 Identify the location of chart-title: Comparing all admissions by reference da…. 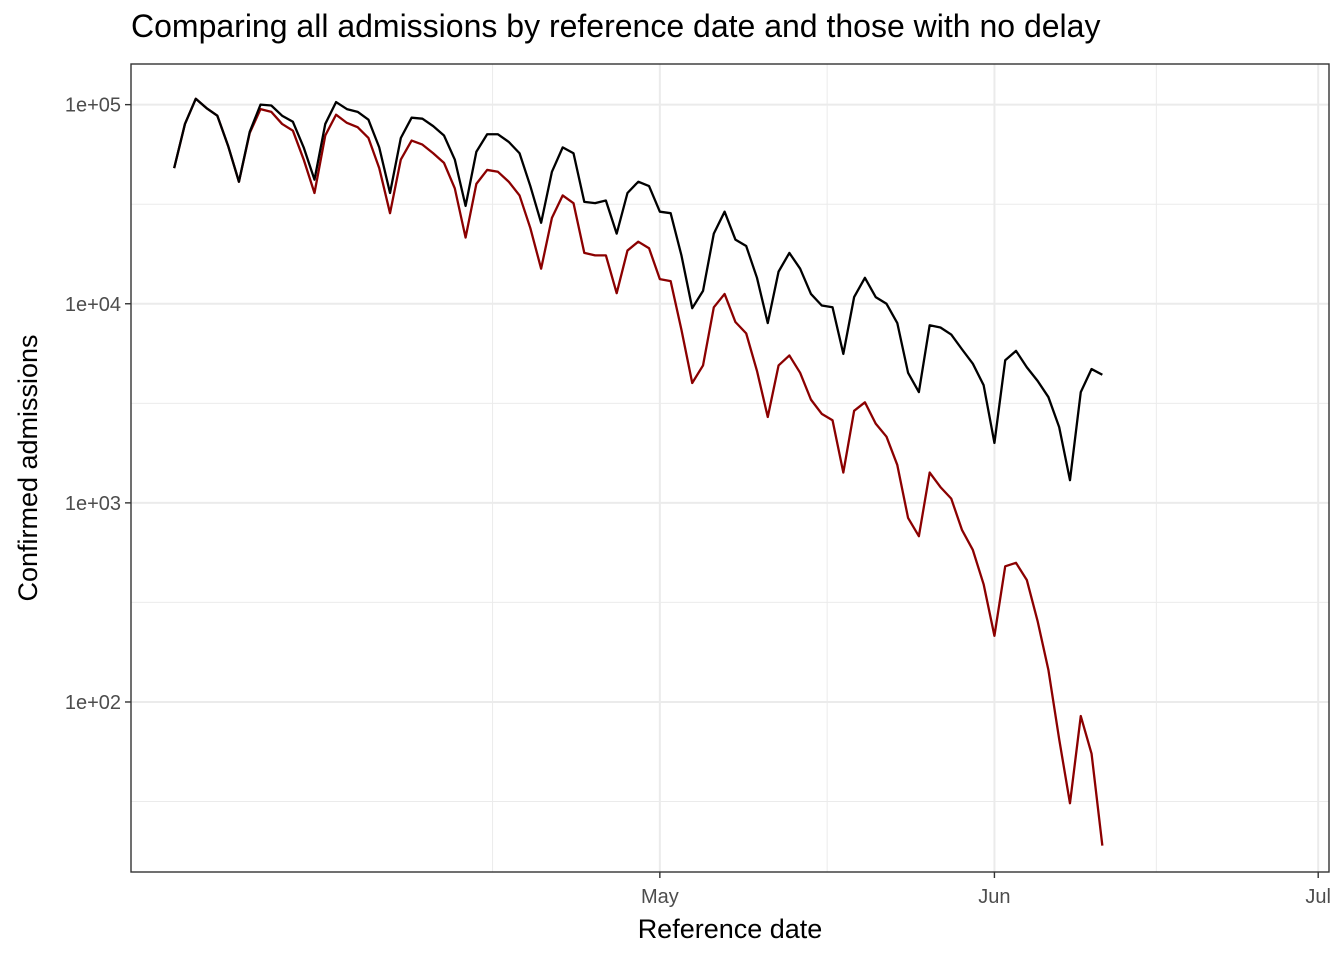
(616, 26).